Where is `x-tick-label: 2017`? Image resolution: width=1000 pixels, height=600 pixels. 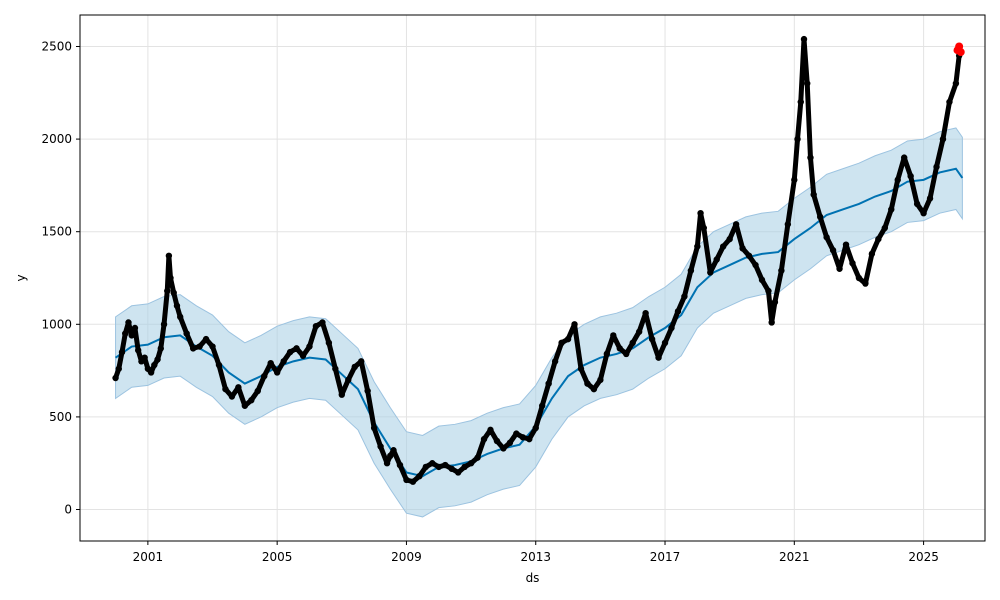
x-tick-label: 2017 is located at coordinates (665, 557).